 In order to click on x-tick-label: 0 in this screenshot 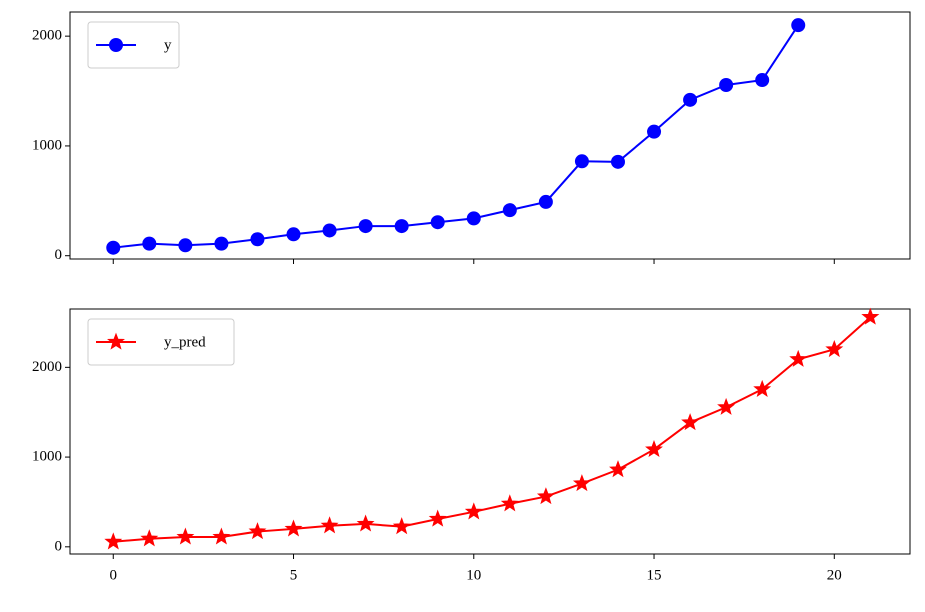, I will do `click(114, 575)`.